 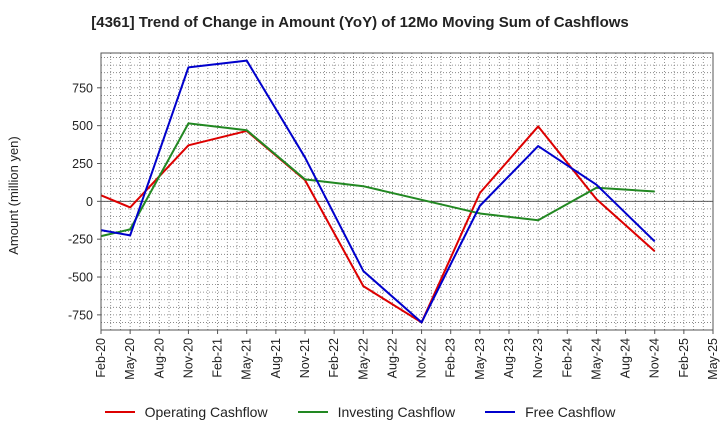 I want to click on x-tick-label: May-23, so click(x=480, y=359).